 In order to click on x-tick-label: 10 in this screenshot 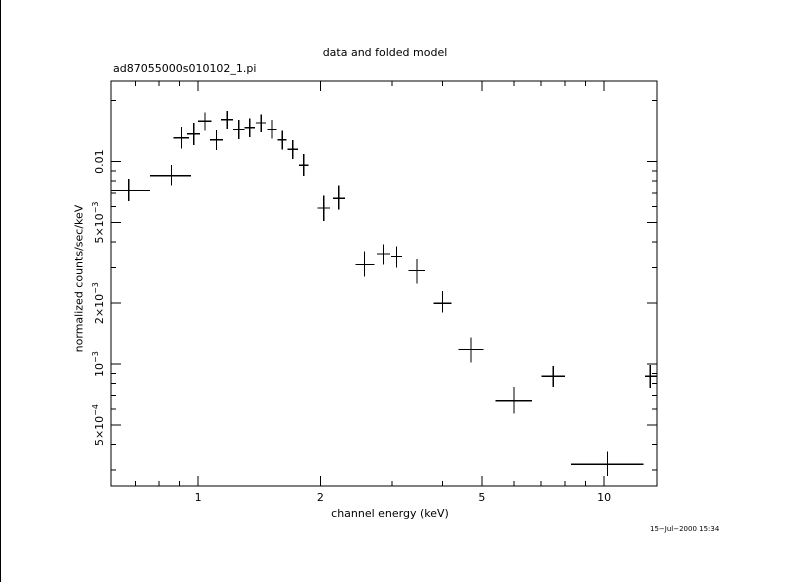, I will do `click(604, 497)`.